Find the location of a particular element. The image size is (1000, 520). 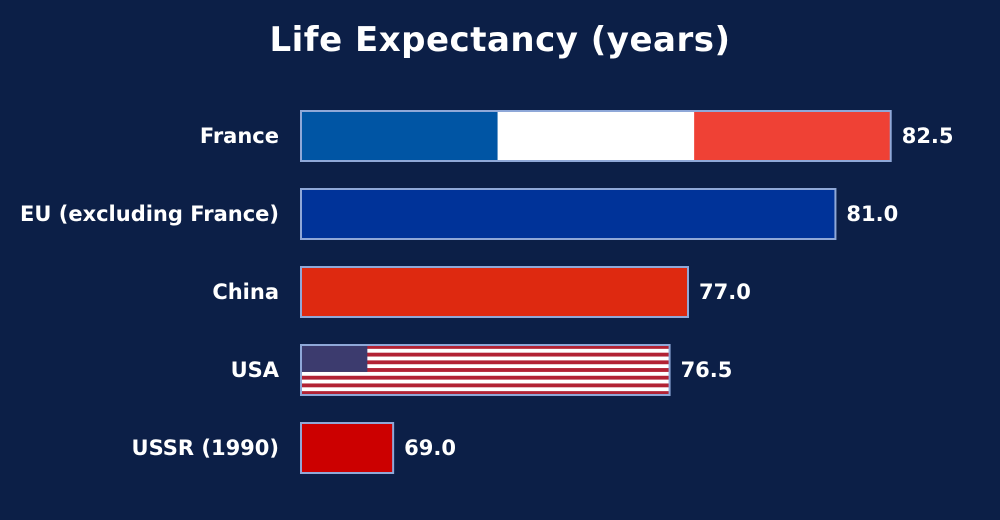

bar-fill-china is located at coordinates (494, 292).